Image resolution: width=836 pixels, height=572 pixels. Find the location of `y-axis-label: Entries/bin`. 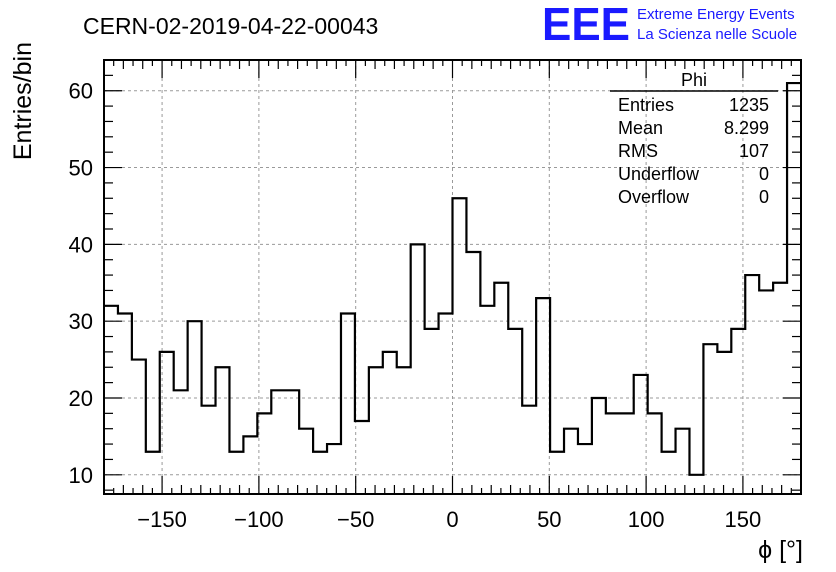

y-axis-label: Entries/bin is located at coordinates (23, 101).